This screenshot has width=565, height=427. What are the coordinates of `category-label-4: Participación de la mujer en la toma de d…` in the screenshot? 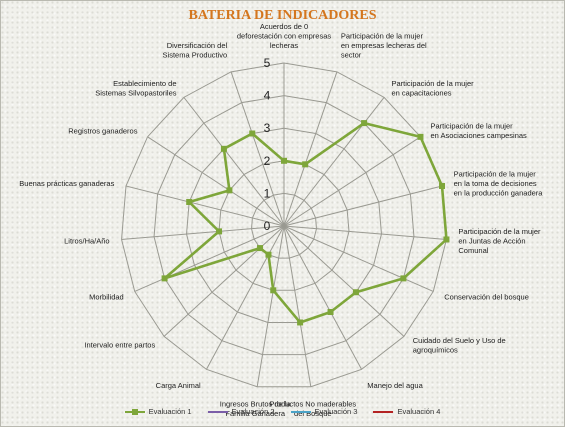 It's located at (499, 184).